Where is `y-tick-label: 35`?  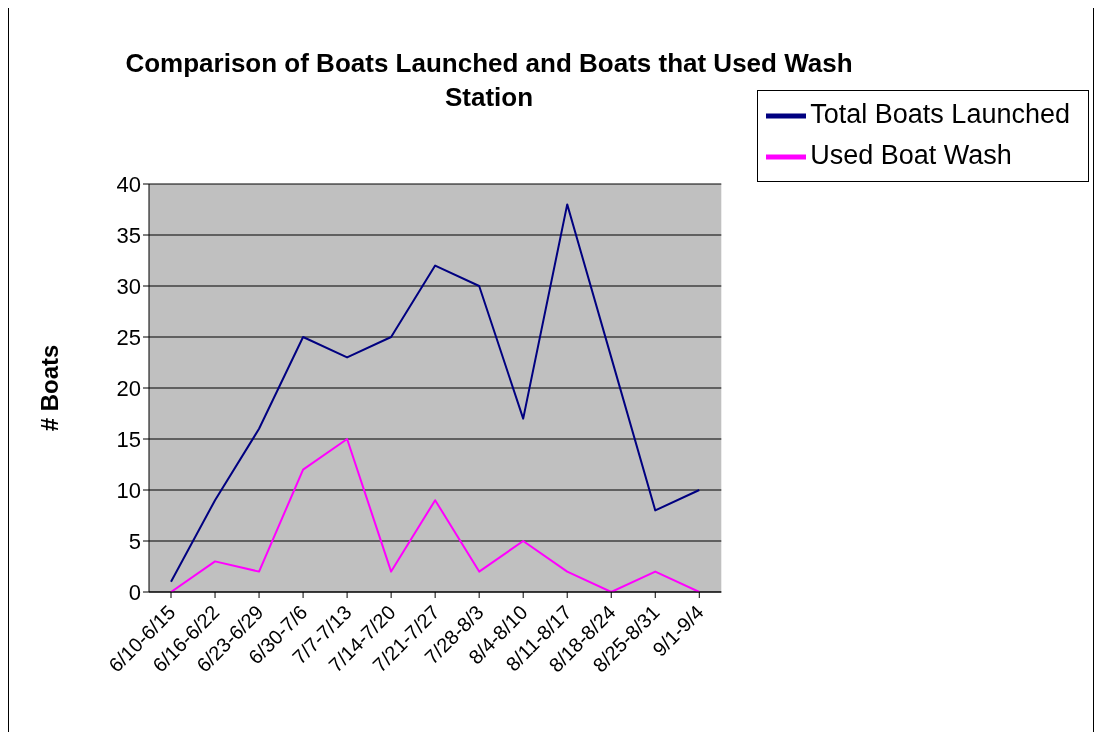 y-tick-label: 35 is located at coordinates (128, 235).